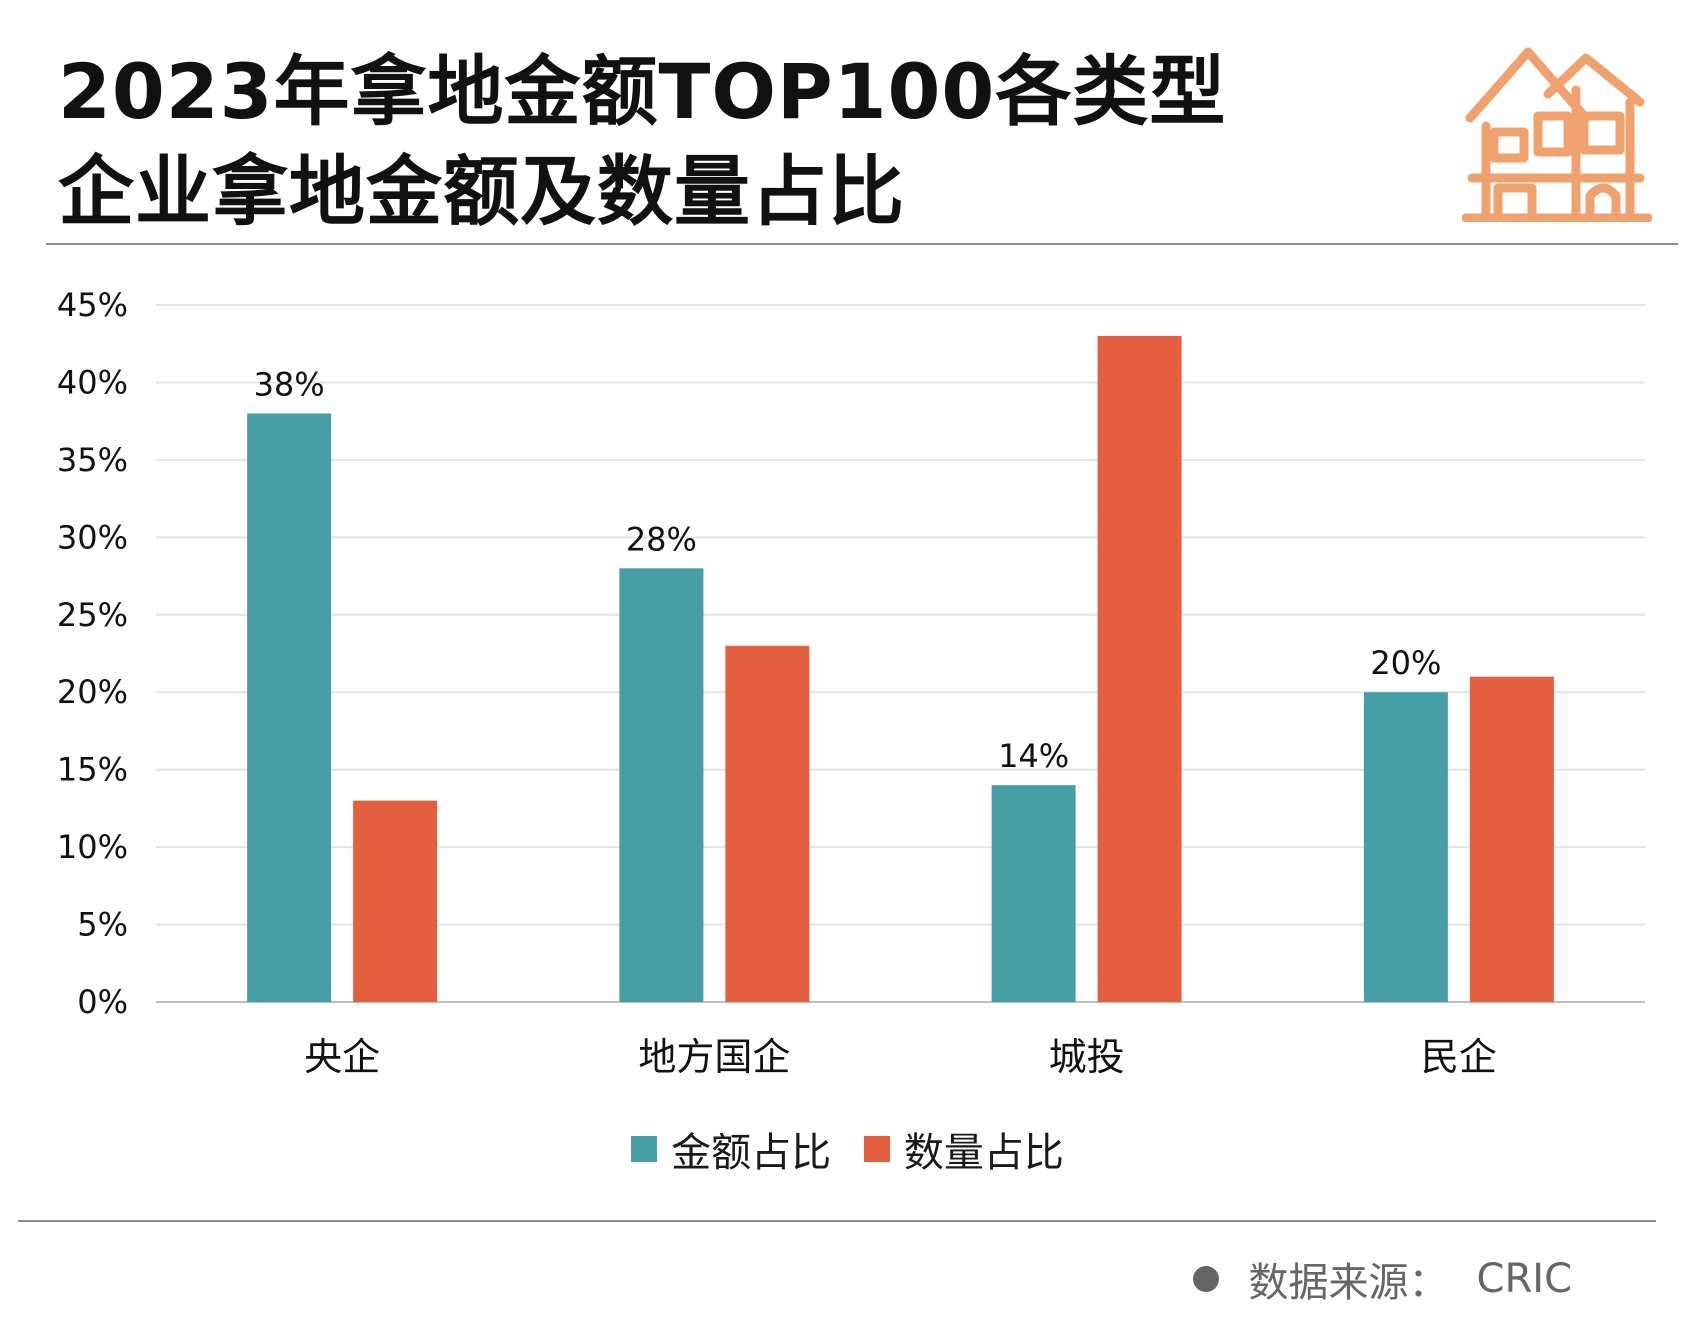  What do you see at coordinates (751, 1153) in the screenshot?
I see `legend-label-amount: 金额占比` at bounding box center [751, 1153].